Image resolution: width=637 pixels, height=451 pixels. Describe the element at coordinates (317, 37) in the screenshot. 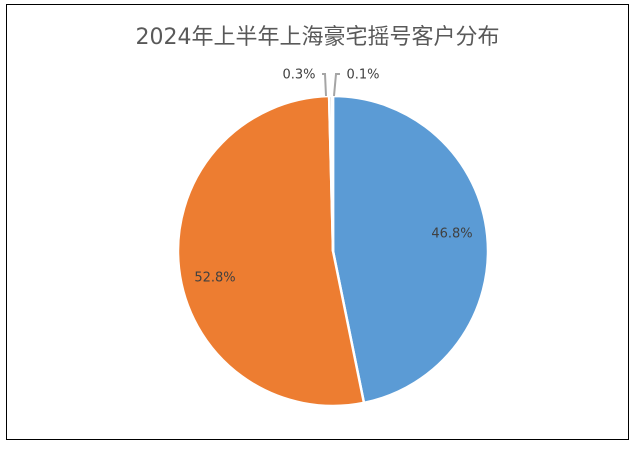

I see `chart-title: 2024年上半年上海豪宅摇号客户分布` at that location.